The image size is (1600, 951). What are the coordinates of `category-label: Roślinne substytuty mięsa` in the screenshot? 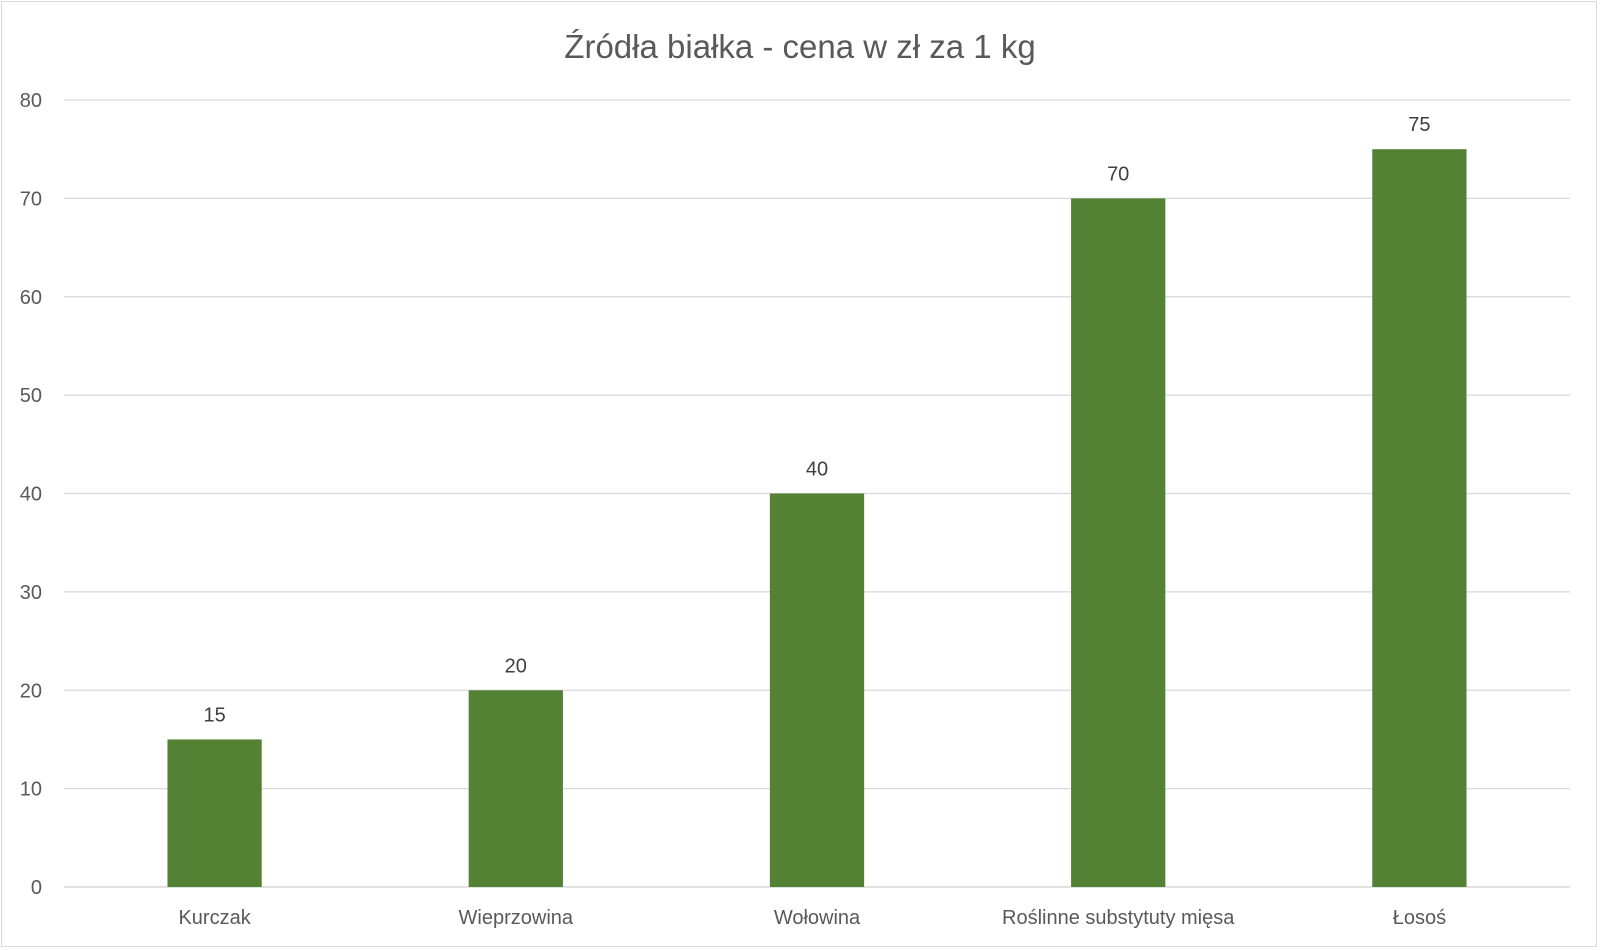 It's located at (1118, 918).